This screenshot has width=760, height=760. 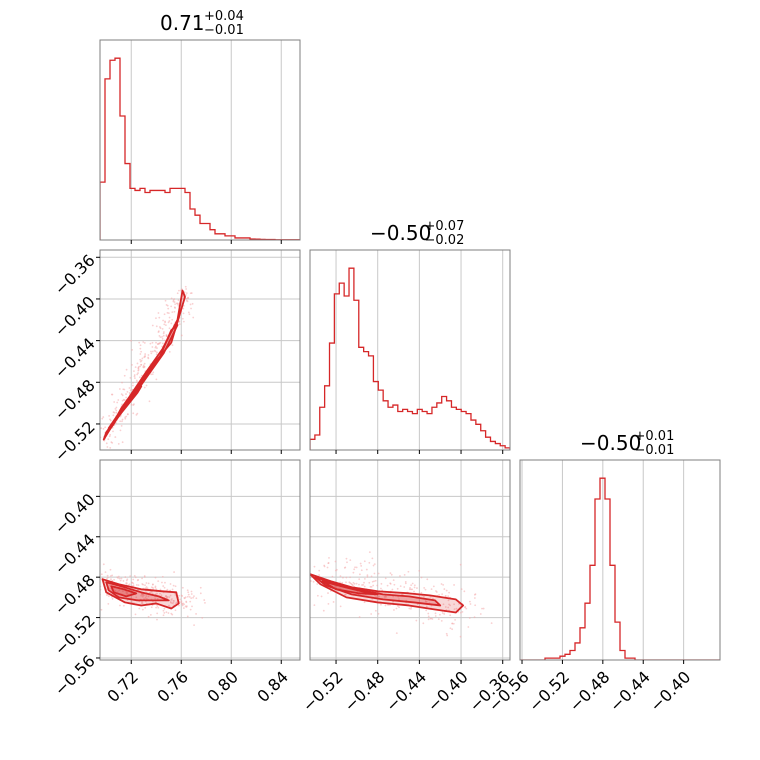 What do you see at coordinates (75, 441) in the screenshot?
I see `y-tick-label: −0.52` at bounding box center [75, 441].